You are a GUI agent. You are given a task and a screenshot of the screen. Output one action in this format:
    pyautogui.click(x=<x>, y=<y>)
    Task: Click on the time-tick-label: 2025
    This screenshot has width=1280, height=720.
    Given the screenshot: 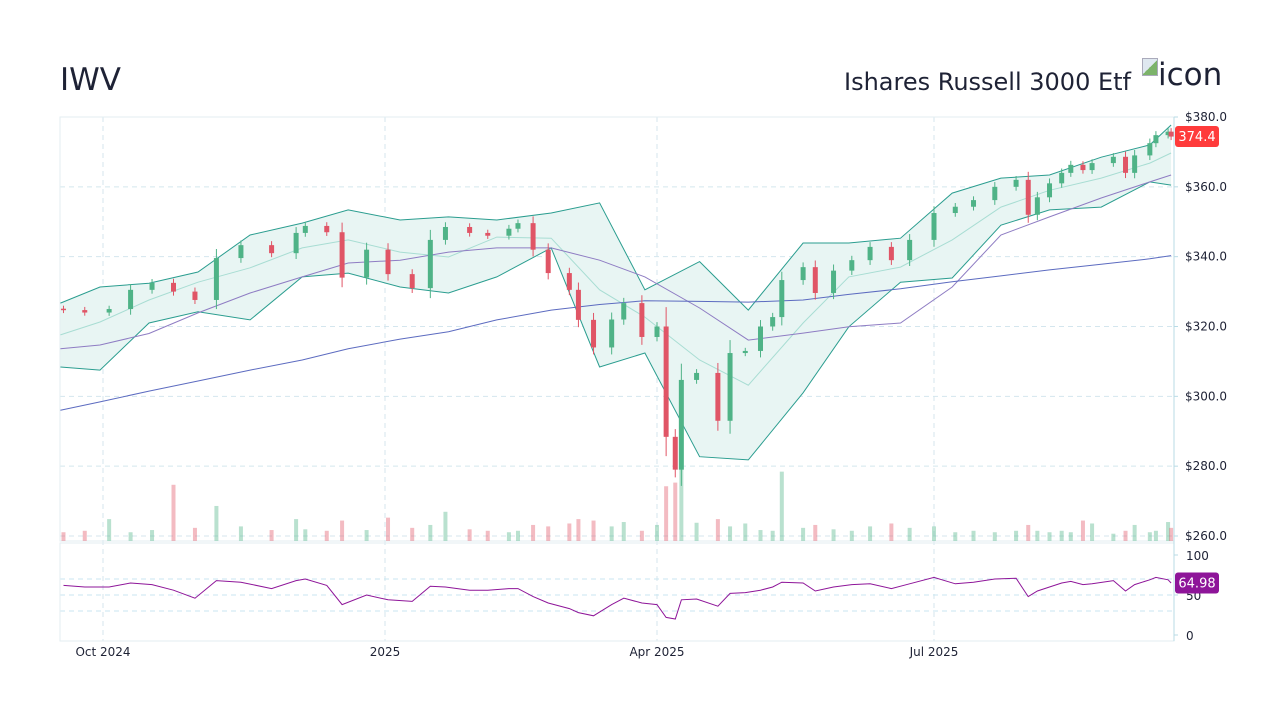 What is the action you would take?
    pyautogui.click(x=385, y=652)
    